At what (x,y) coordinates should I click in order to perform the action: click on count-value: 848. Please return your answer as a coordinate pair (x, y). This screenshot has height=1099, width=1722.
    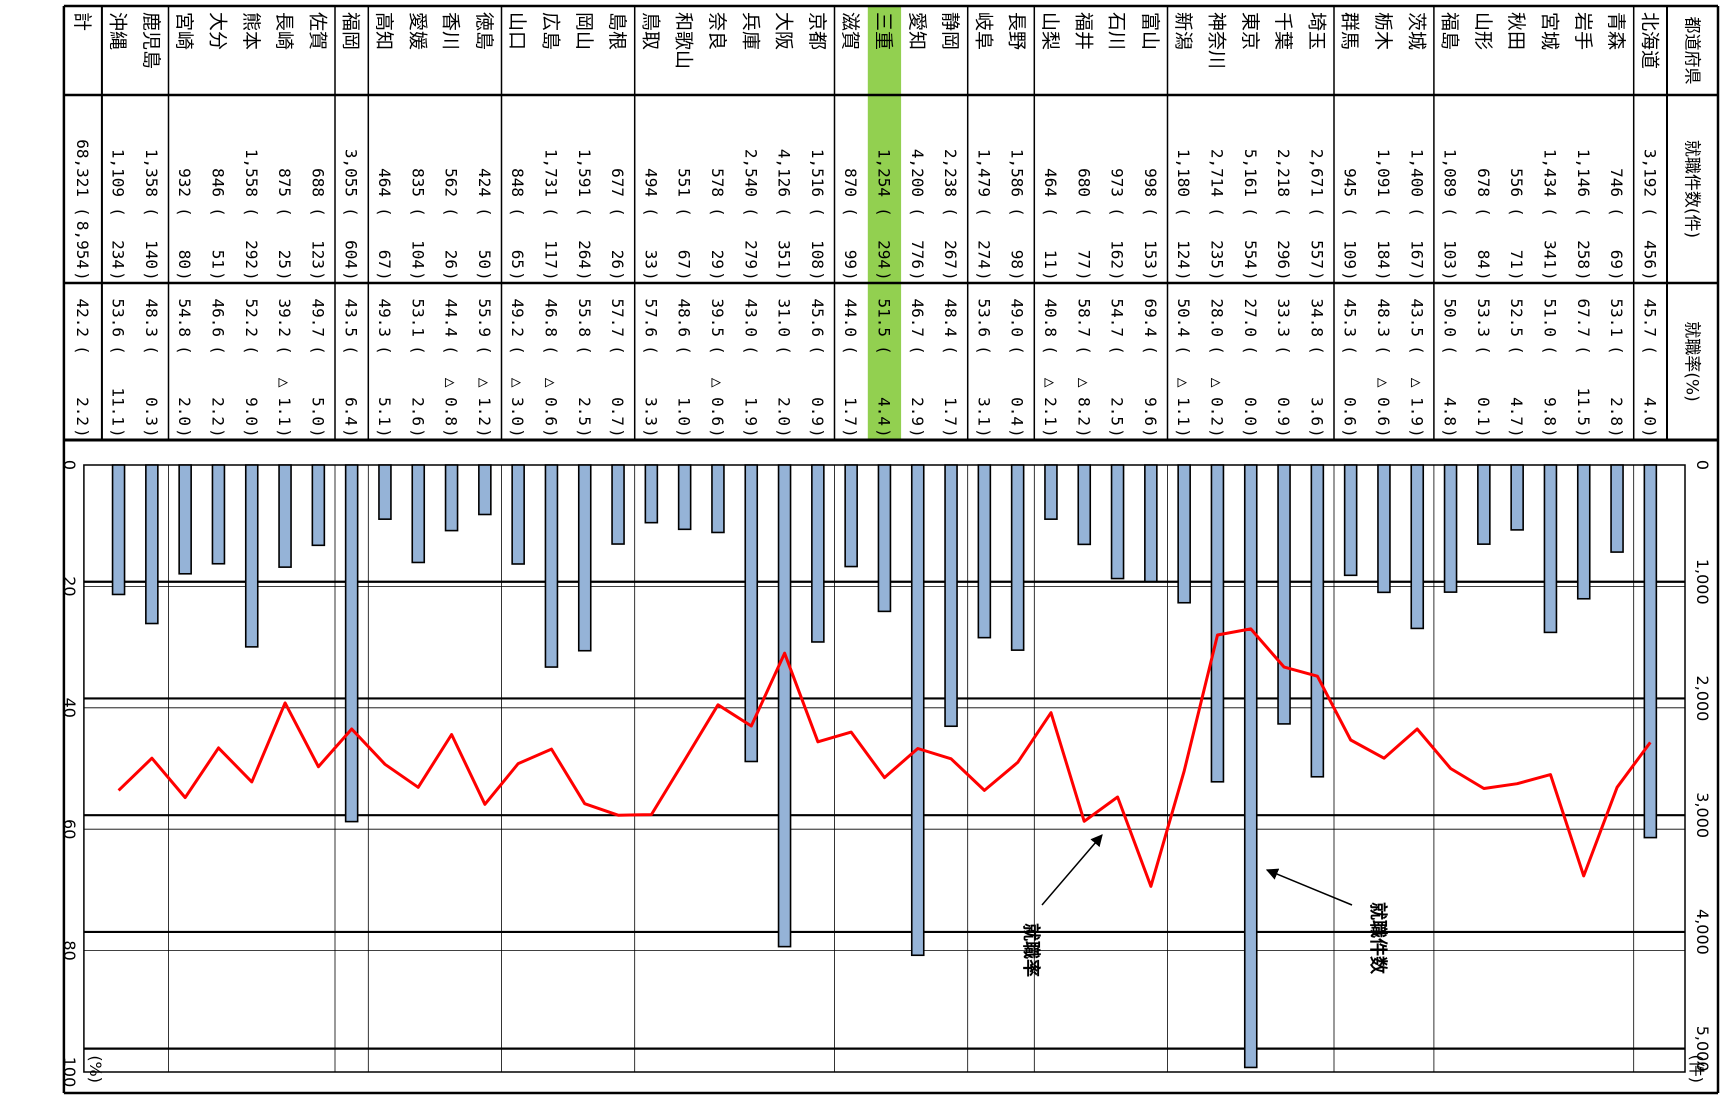
    Looking at the image, I should click on (517, 182).